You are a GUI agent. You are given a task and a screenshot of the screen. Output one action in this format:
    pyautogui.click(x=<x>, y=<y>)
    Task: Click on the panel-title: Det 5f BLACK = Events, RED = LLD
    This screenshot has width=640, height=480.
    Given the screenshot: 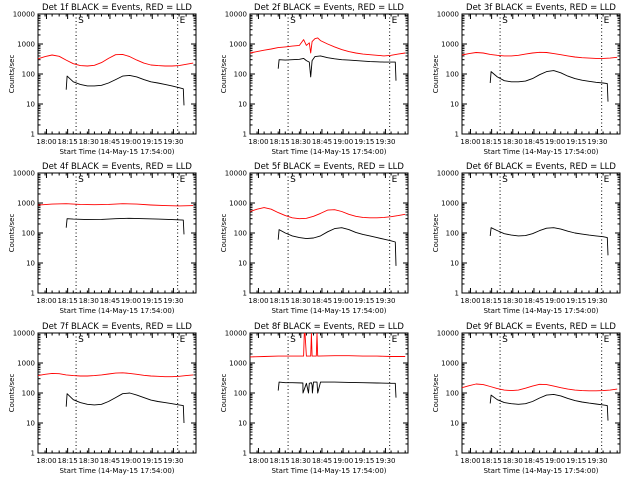 What is the action you would take?
    pyautogui.click(x=329, y=167)
    